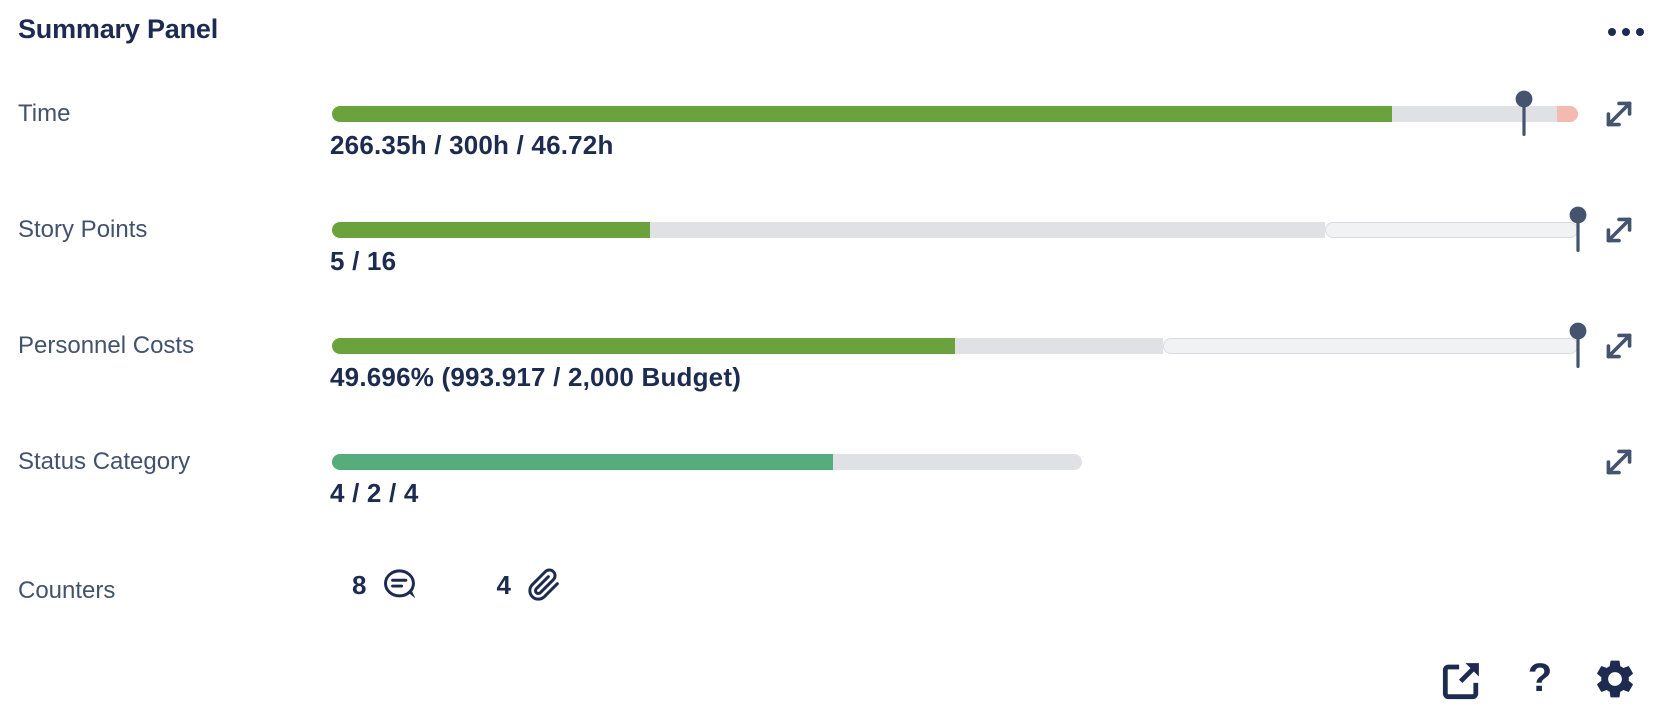 The width and height of the screenshot is (1666, 724). I want to click on bar-segment-over-budget, so click(1567, 114).